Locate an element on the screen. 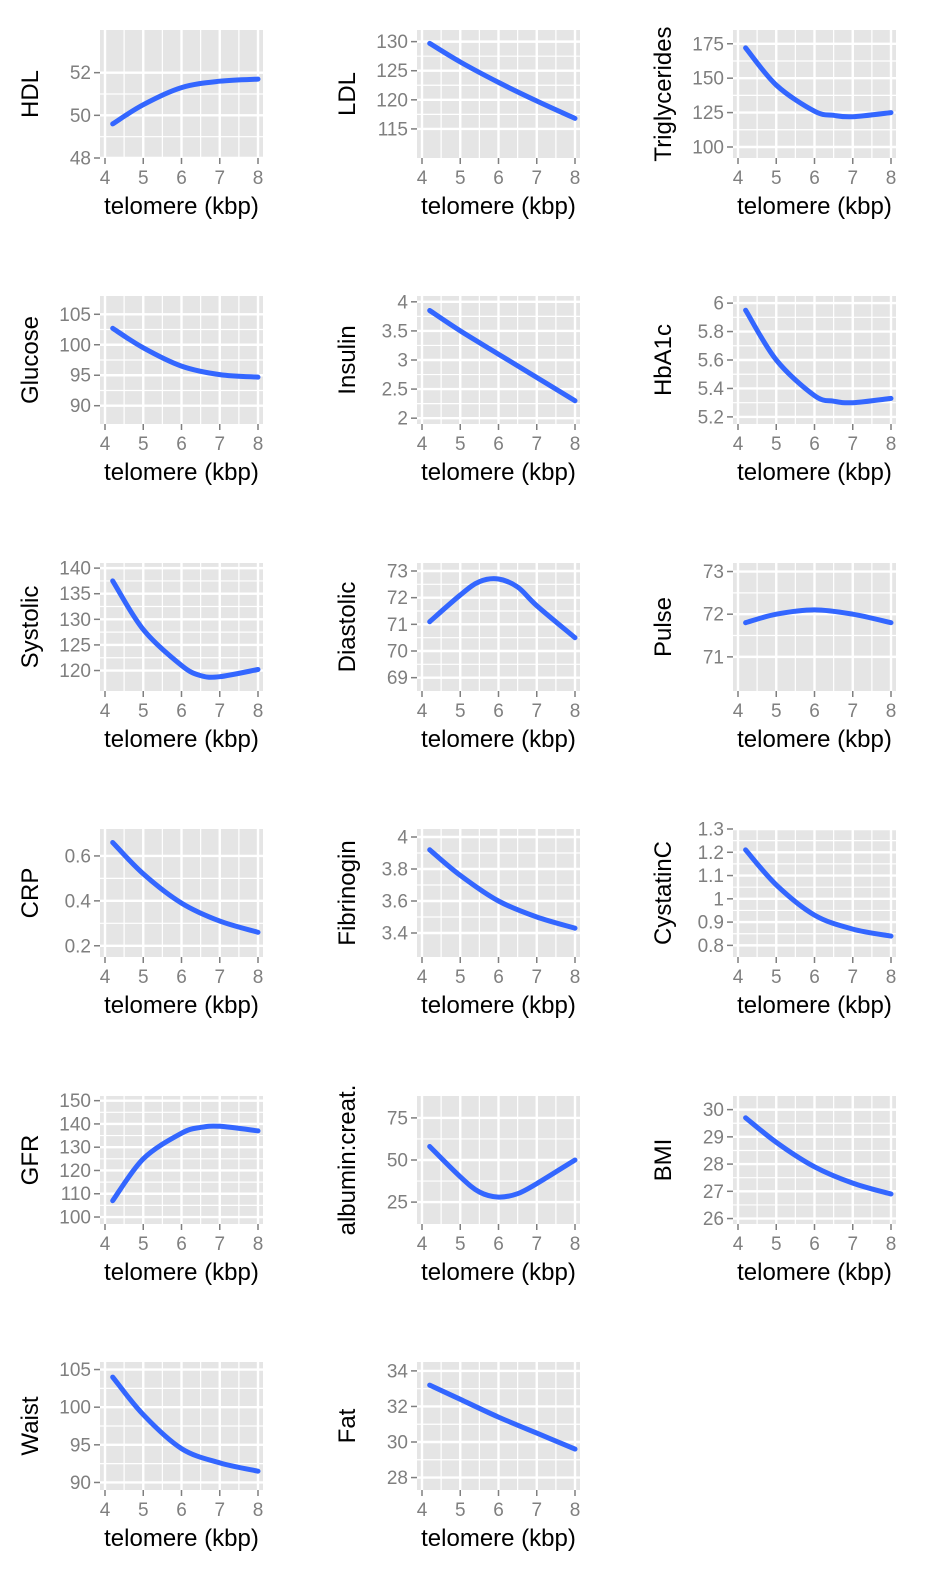 Image resolution: width=930 pixels, height=1570 pixels. chart-panel: 4 5 6 7 8 5.2 5.4 5.6 5.8 6 telomere (kbp) HbA1c is located at coordinates (773, 390).